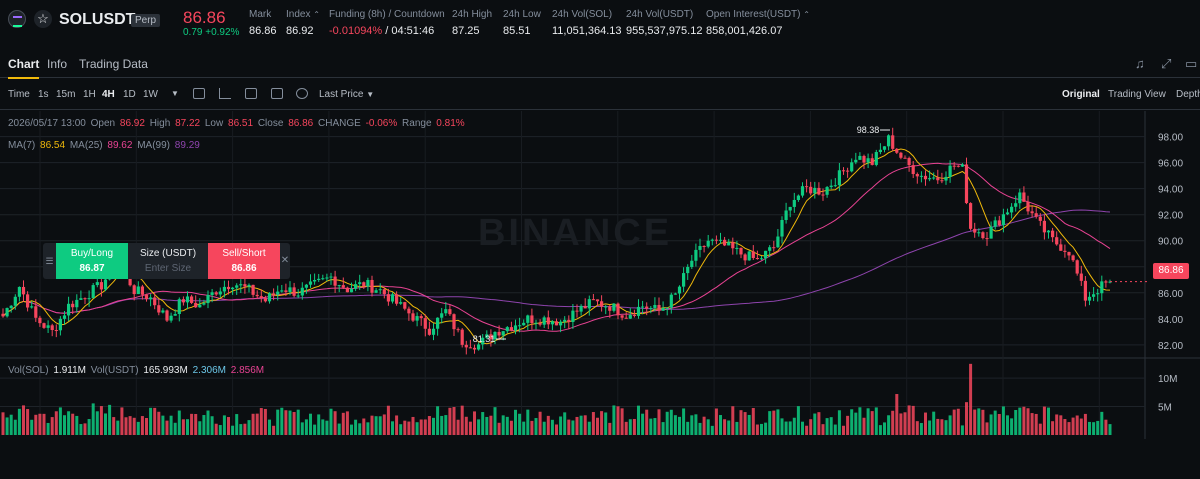 The image size is (1200, 479). I want to click on view-trading-view: Trading View, so click(1137, 94).